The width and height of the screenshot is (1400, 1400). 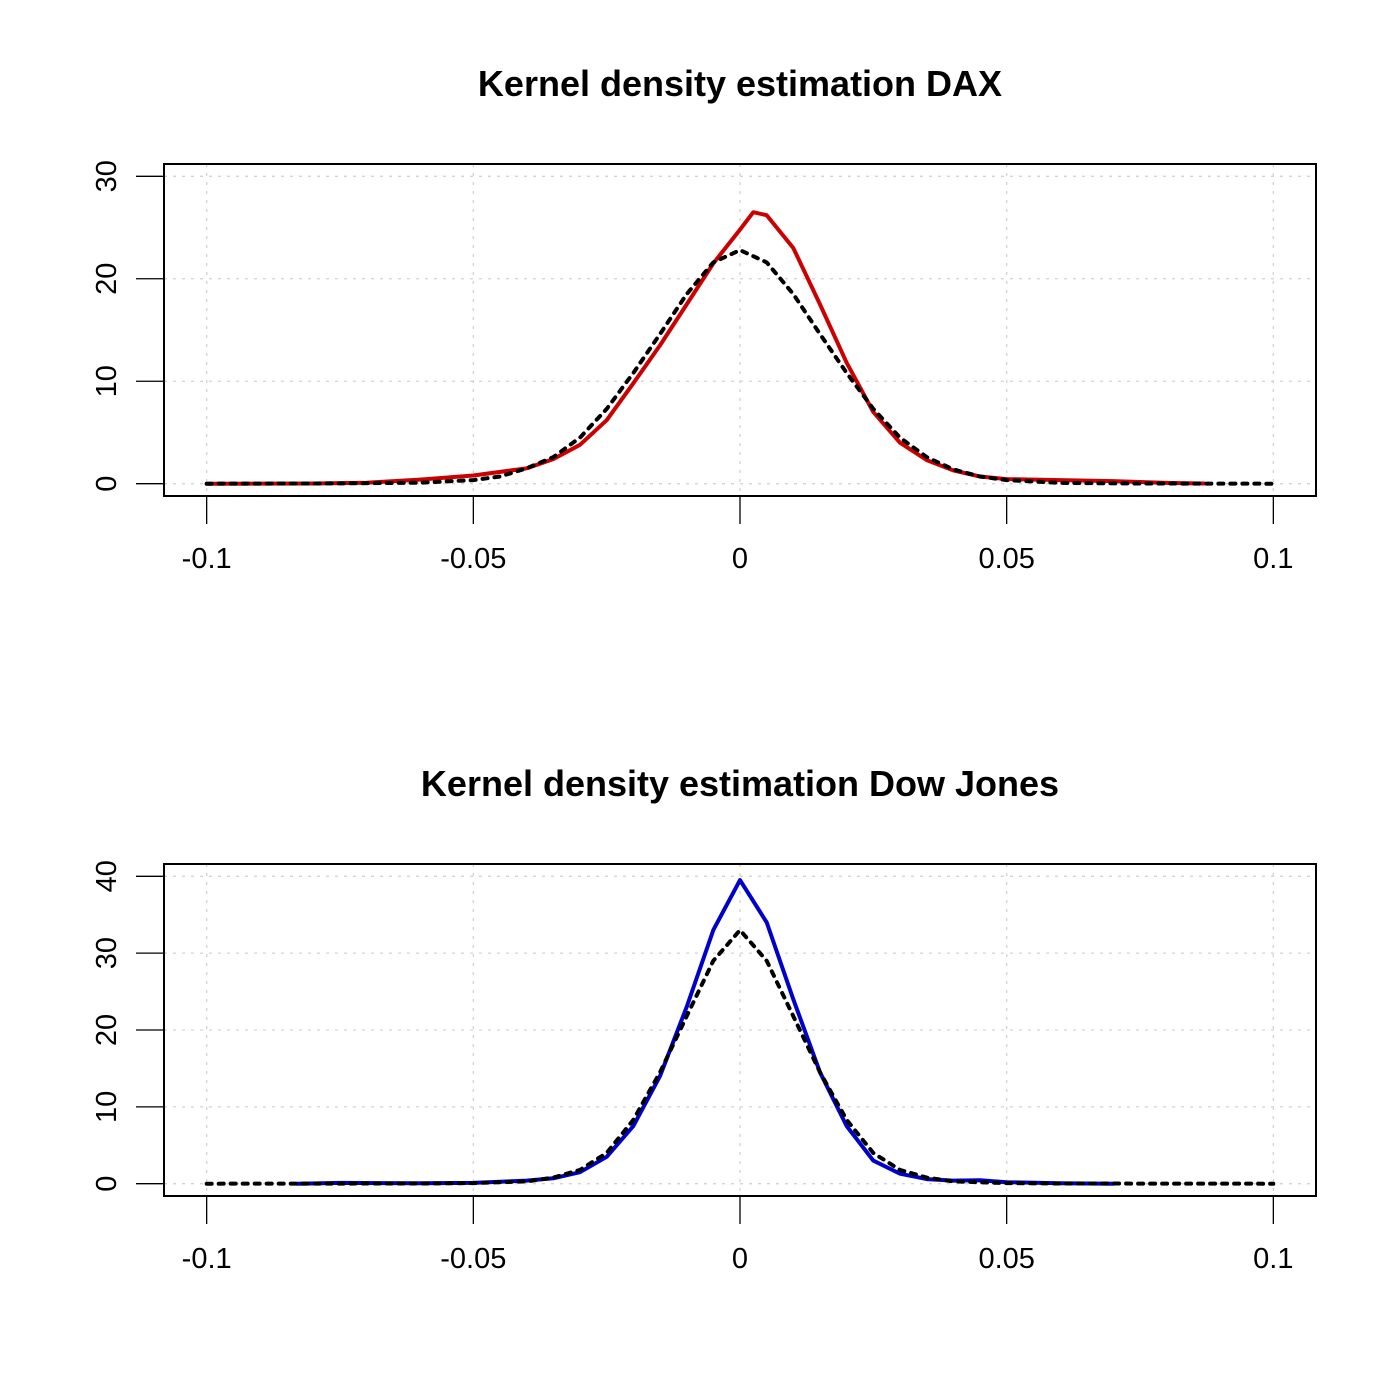 I want to click on chart-title: Kernel density estimation Dow Jones, so click(x=740, y=783).